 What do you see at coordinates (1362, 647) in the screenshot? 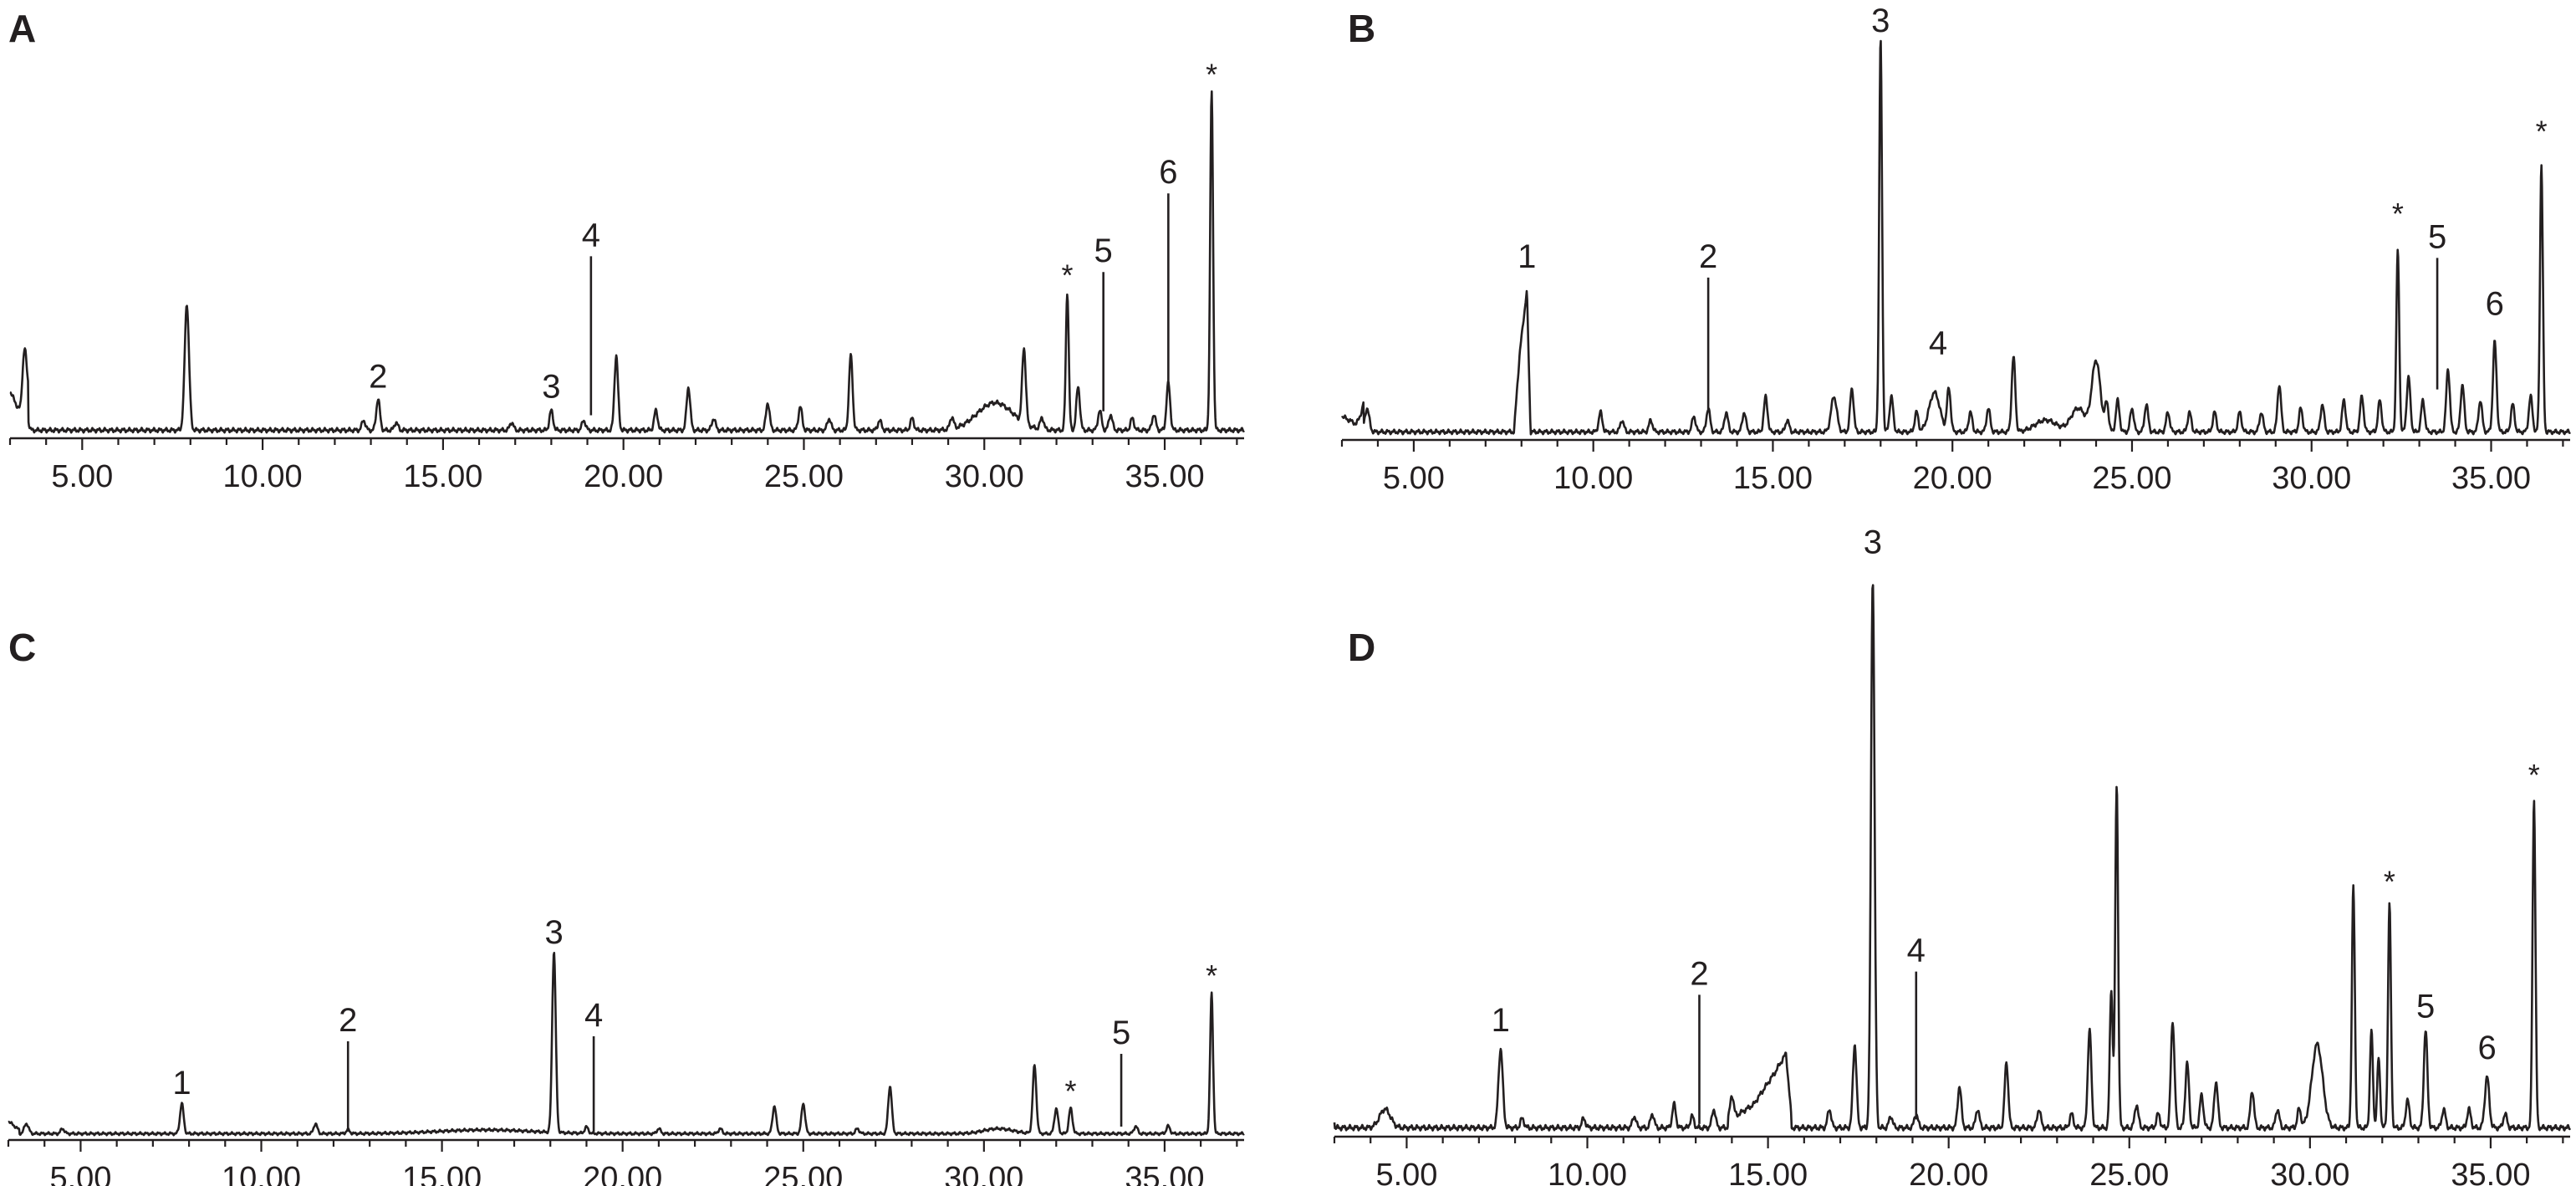
I see `panel-letter: D` at bounding box center [1362, 647].